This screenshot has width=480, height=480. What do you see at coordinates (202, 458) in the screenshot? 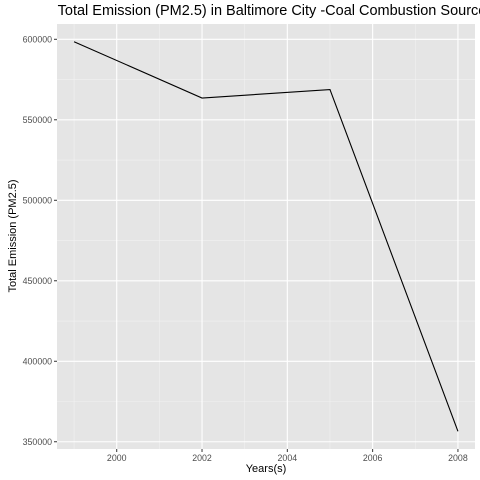
I see `x-tick-label: 2002` at bounding box center [202, 458].